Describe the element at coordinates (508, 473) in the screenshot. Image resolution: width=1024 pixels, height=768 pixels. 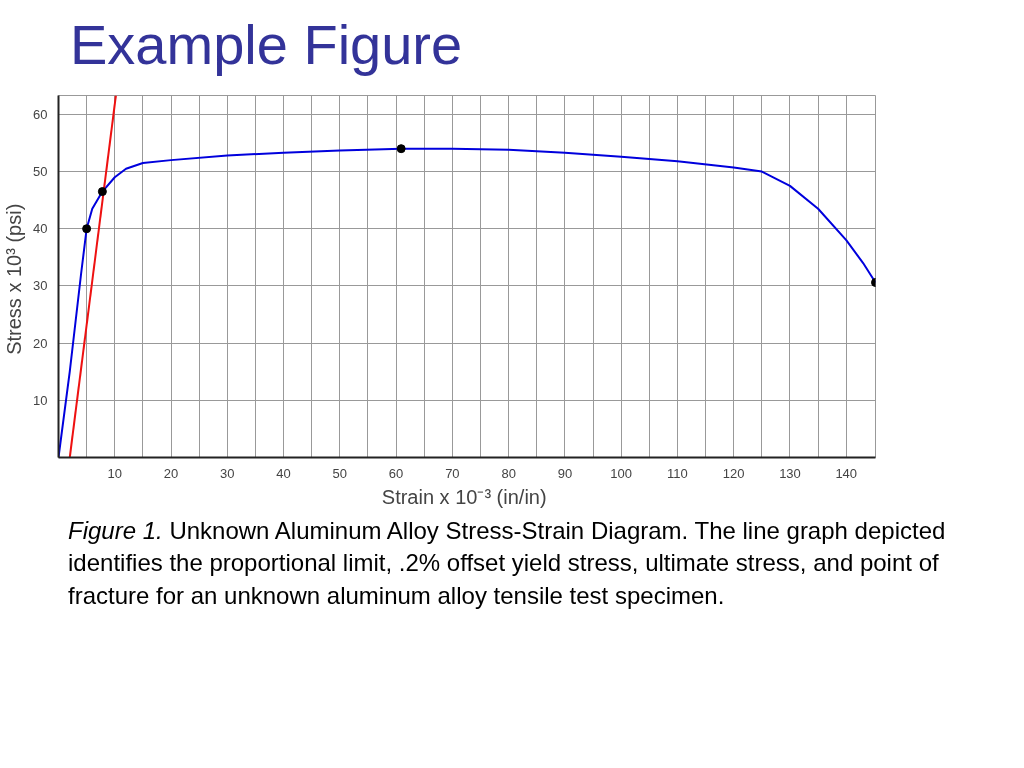
I see `x-tick-label: 80` at that location.